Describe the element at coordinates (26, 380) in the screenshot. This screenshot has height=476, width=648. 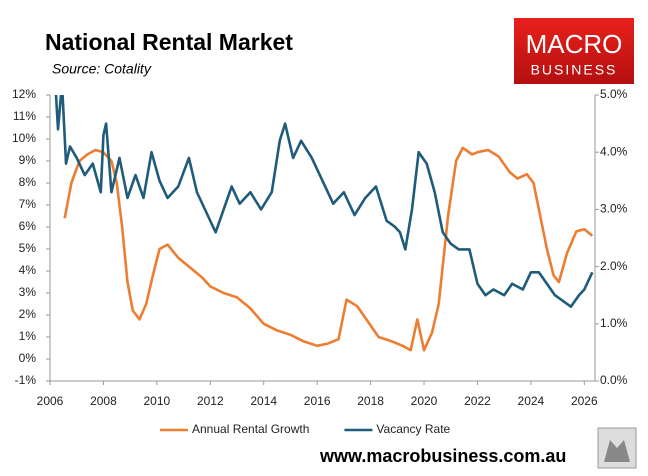
I see `y-tick-label: -1%` at that location.